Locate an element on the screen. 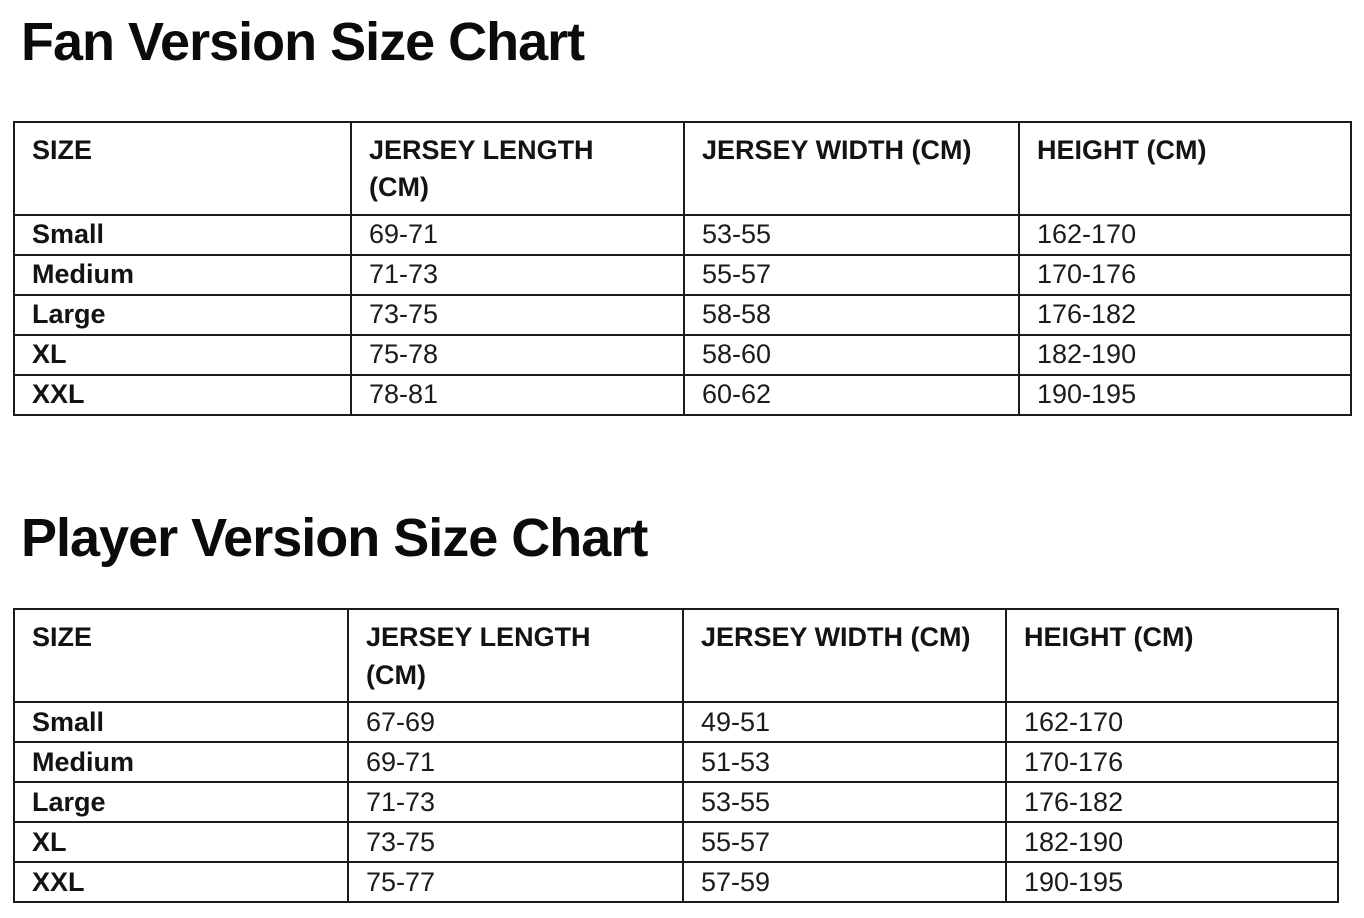 The height and width of the screenshot is (918, 1364). measurement-cell: 75-78 is located at coordinates (517, 354).